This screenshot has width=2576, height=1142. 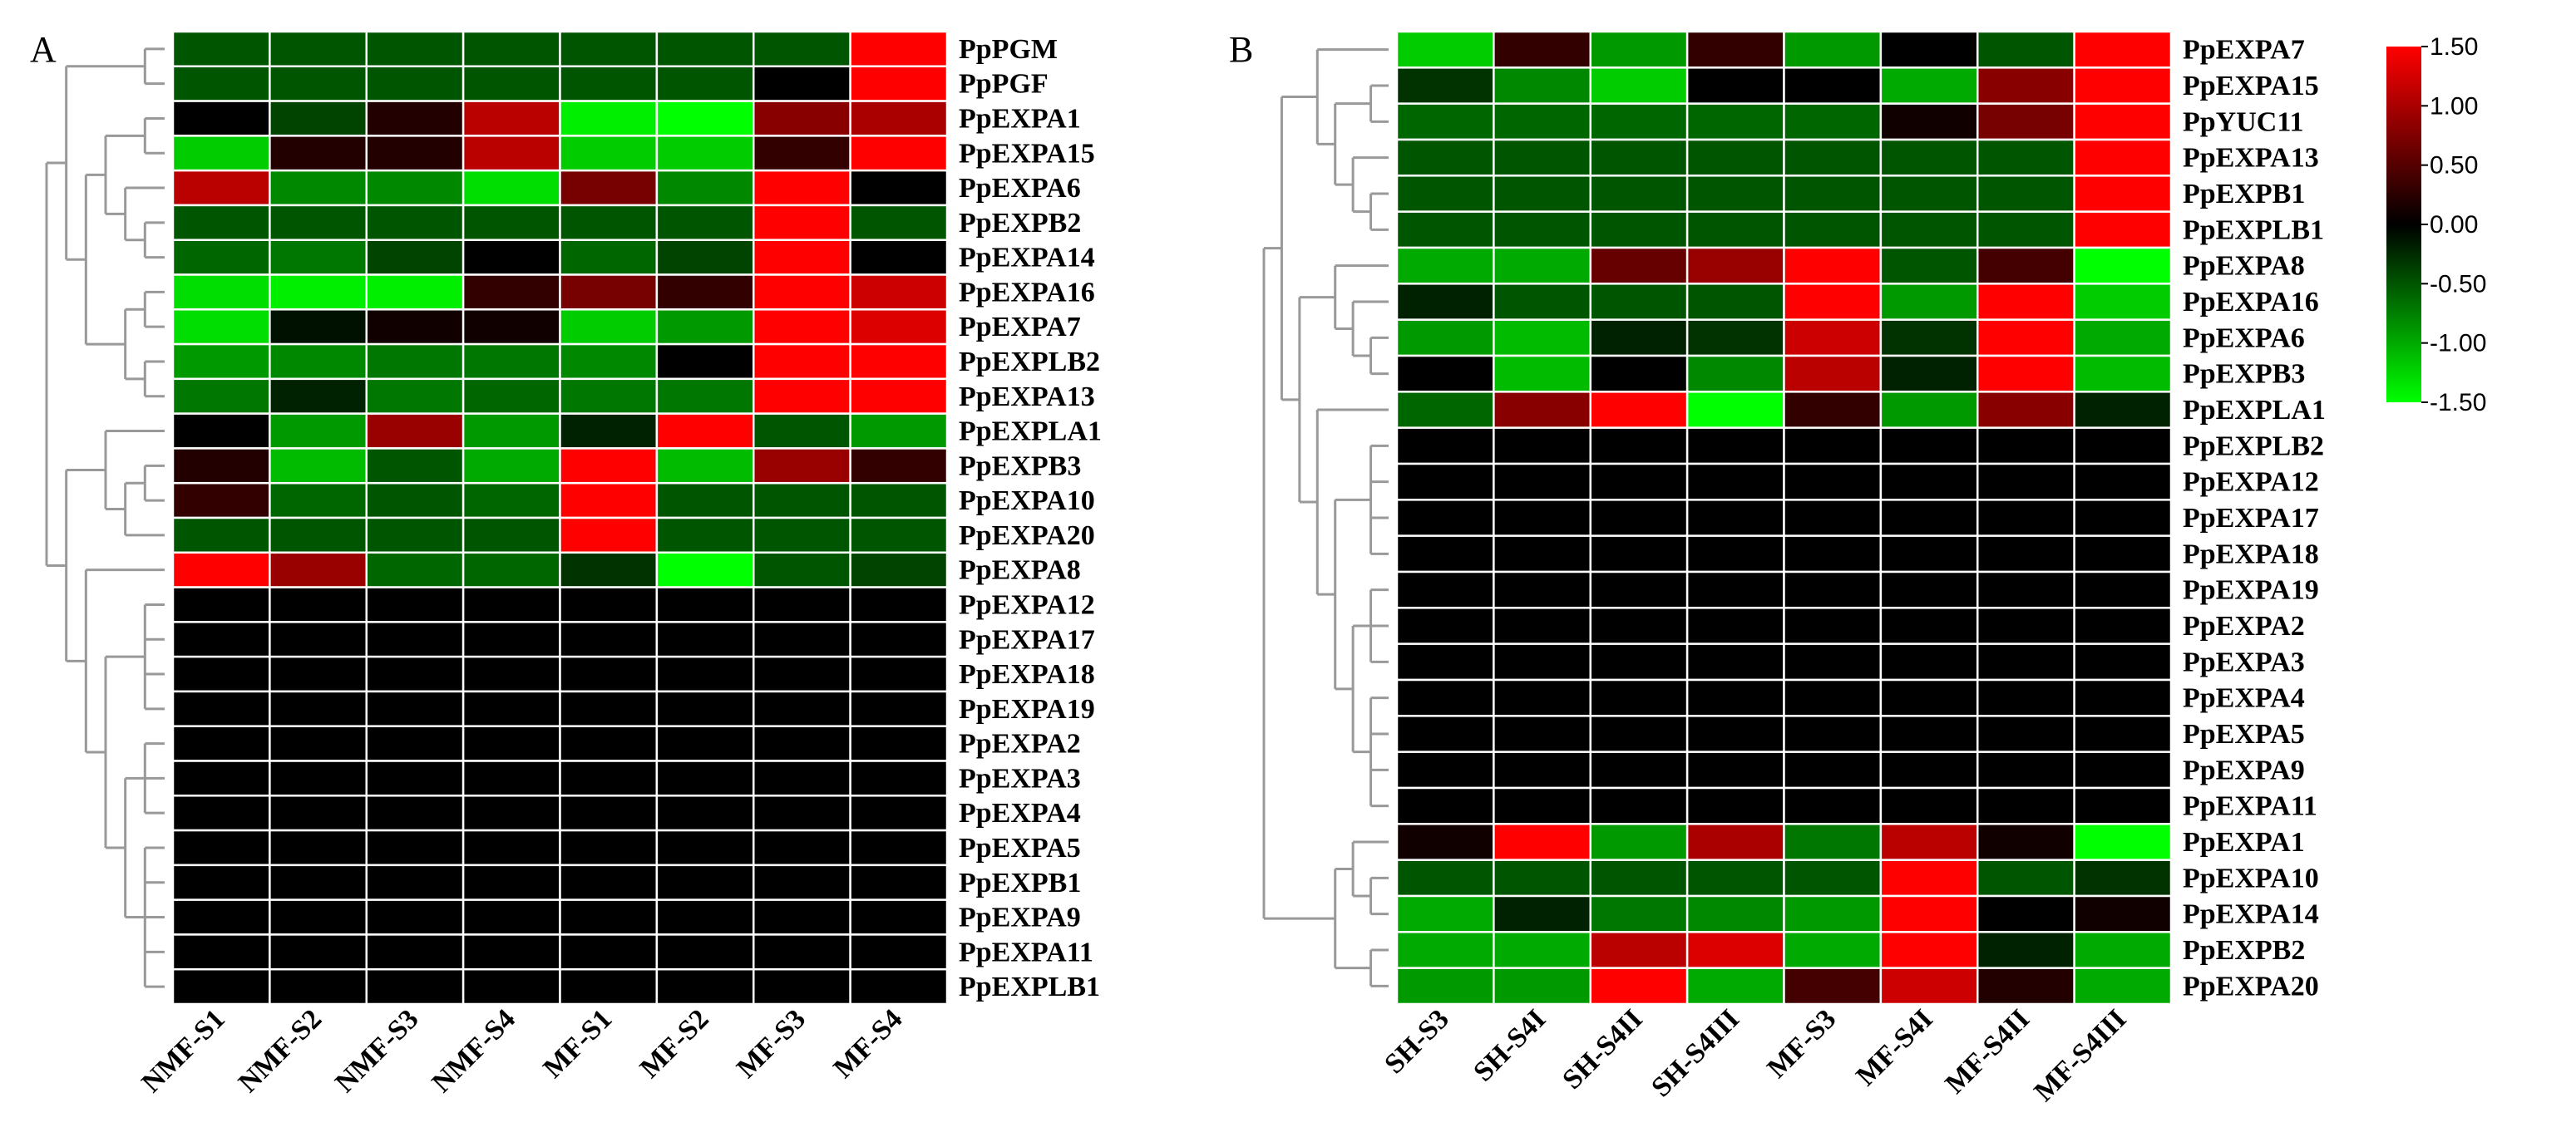 What do you see at coordinates (1027, 258) in the screenshot?
I see `row-label: PpEXPA14` at bounding box center [1027, 258].